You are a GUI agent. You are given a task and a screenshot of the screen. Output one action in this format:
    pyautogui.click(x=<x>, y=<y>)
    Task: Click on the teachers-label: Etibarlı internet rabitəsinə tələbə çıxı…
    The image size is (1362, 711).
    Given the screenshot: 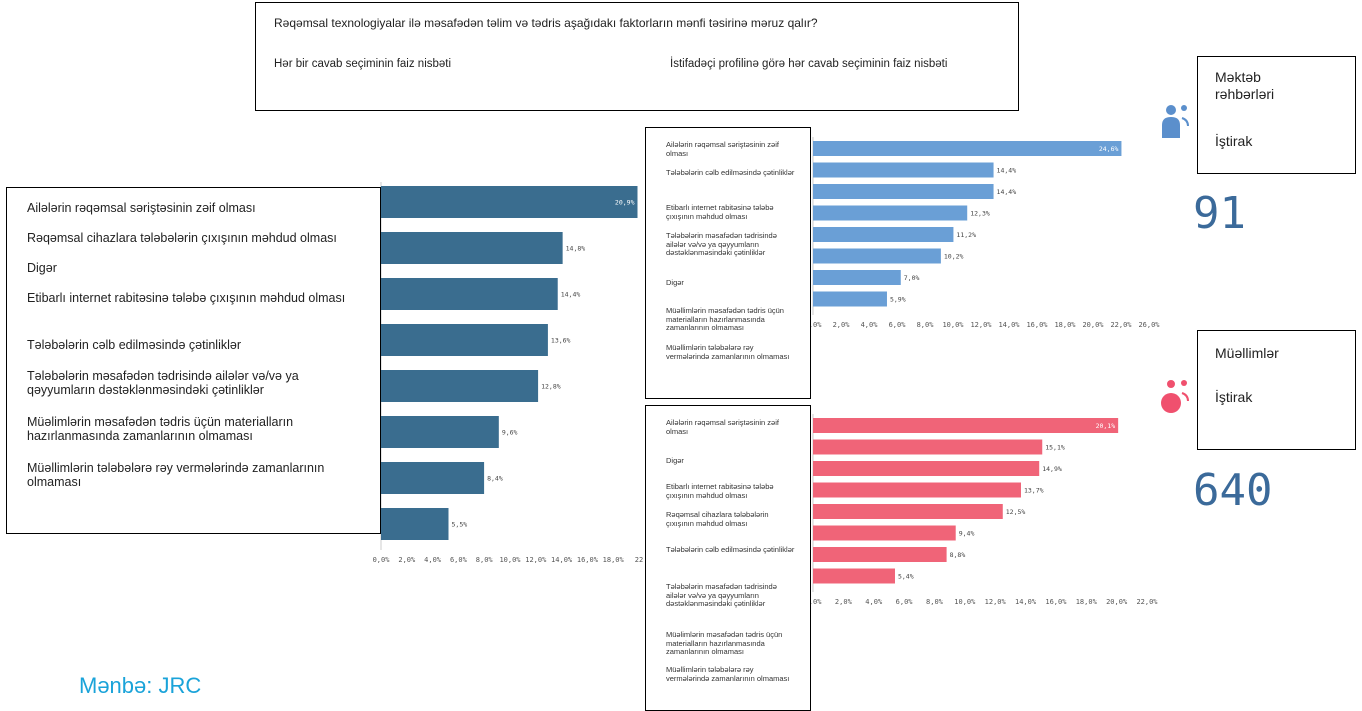 What is the action you would take?
    pyautogui.click(x=720, y=491)
    